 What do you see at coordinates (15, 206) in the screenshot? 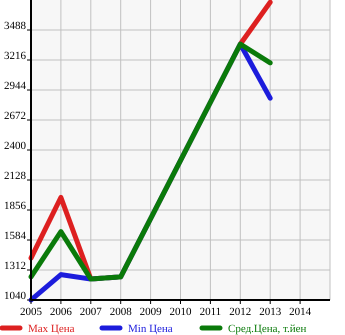
I see `y-tick-label: 1856` at bounding box center [15, 206].